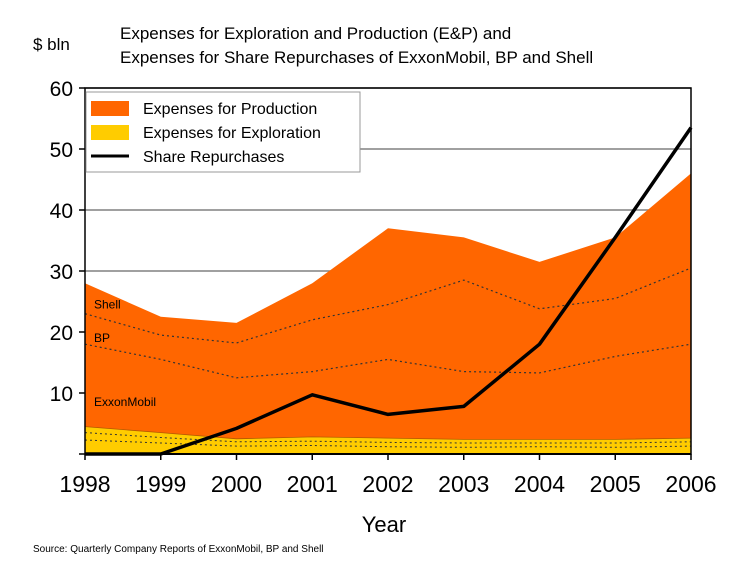 This screenshot has height=563, width=750. I want to click on x-axis-ticks: 1998 1999 2000 2001 2002 2003 2004 2005 2006, so click(388, 475).